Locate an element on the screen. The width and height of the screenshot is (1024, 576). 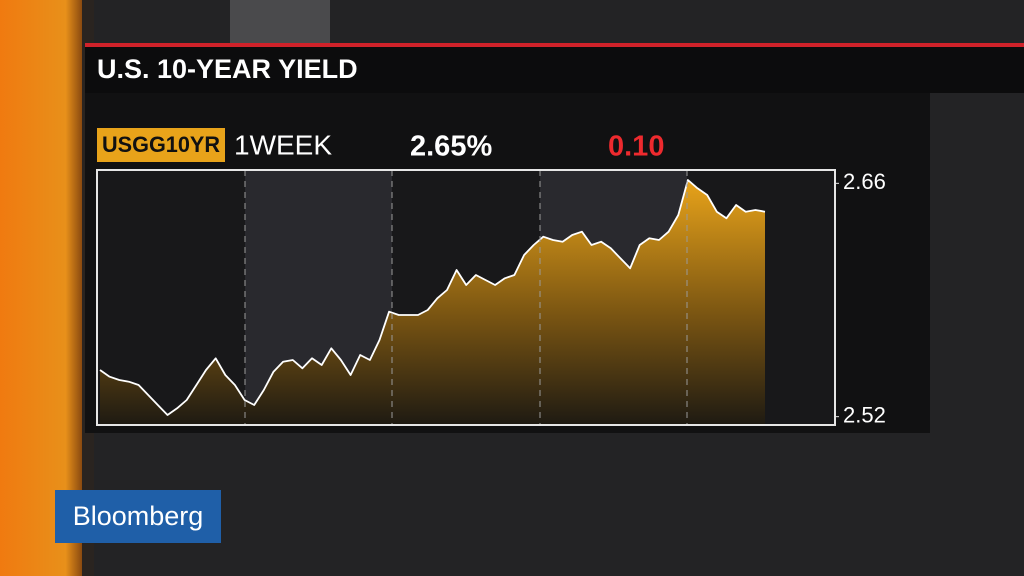
ticker: USGG10YR is located at coordinates (161, 144).